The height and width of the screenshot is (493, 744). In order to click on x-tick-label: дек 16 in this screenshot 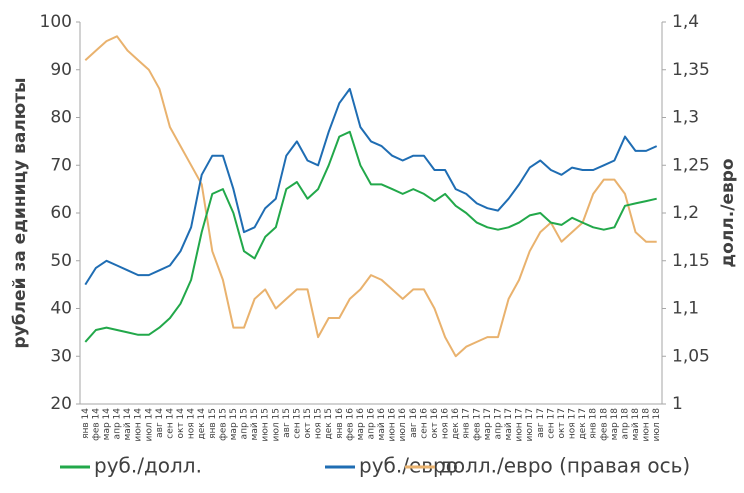, I will do `click(456, 424)`.